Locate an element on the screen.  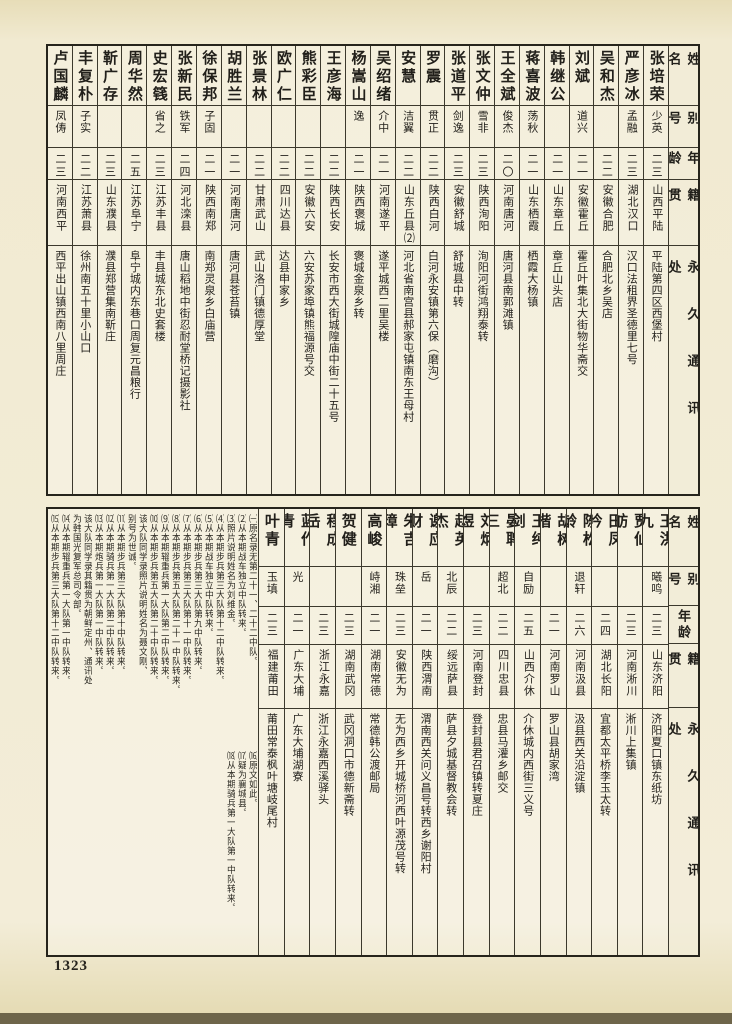
age-cell-text: 二五 is located at coordinates (134, 166).